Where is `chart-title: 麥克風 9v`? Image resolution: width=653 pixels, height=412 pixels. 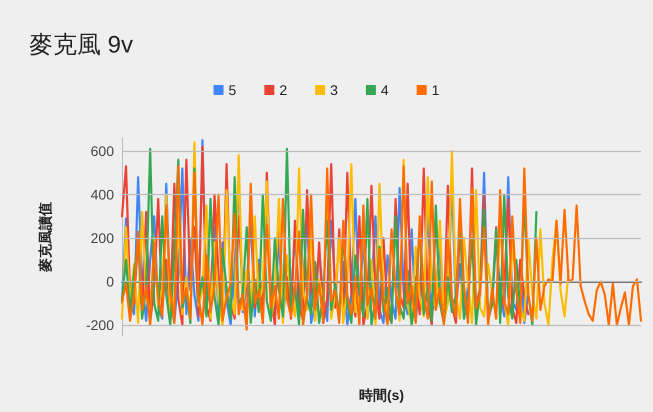
chart-title: 麥克風 9v is located at coordinates (81, 45).